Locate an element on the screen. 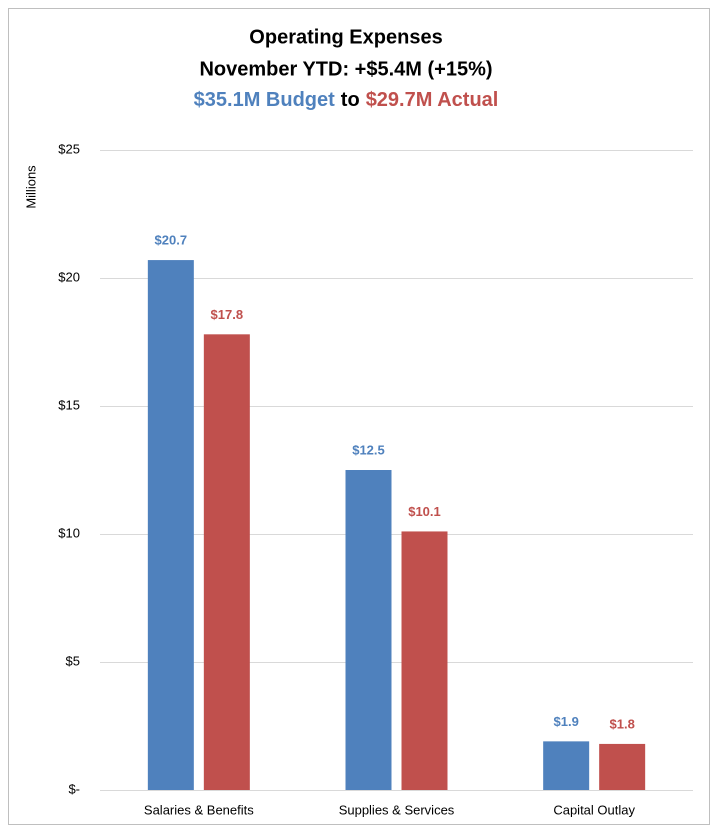 This screenshot has width=717, height=834. y-tick-label: $10 is located at coordinates (69, 532).